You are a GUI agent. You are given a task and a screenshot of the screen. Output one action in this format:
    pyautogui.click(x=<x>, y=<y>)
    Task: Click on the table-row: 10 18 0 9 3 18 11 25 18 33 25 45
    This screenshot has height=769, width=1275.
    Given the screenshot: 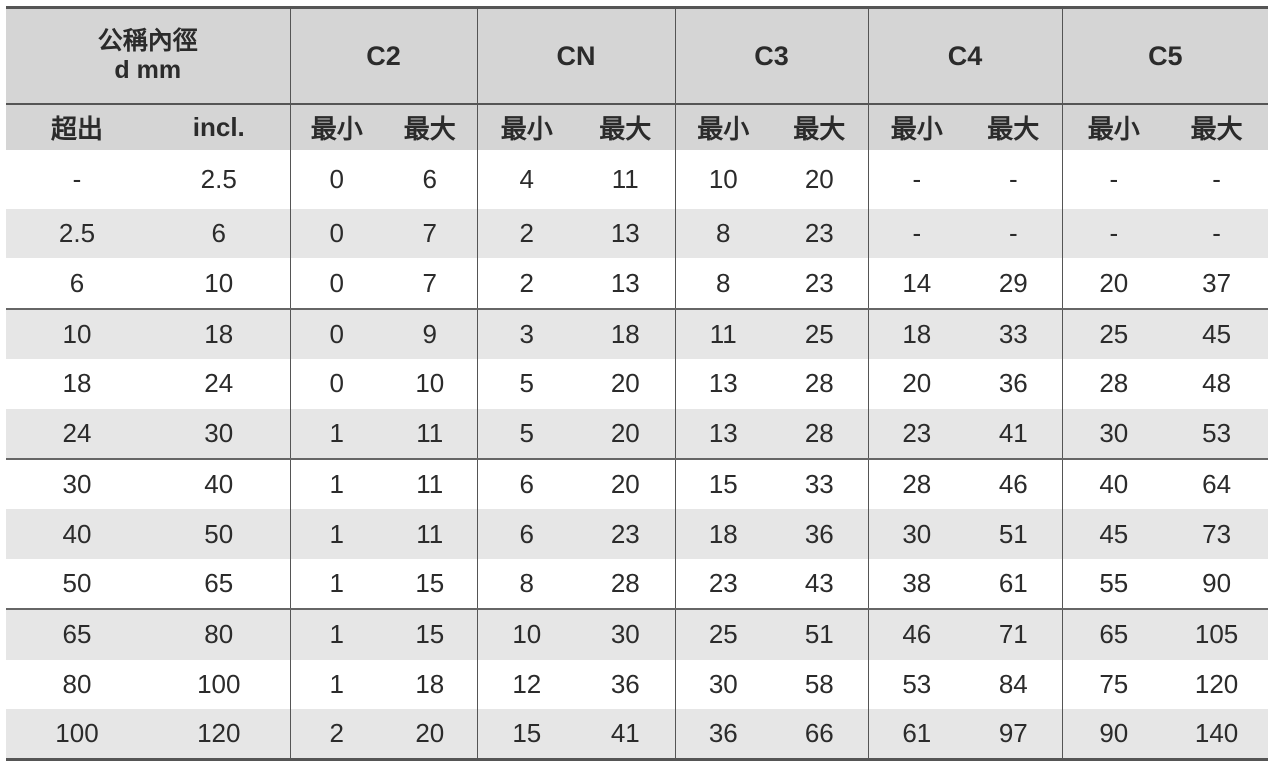 What is the action you would take?
    pyautogui.click(x=637, y=333)
    